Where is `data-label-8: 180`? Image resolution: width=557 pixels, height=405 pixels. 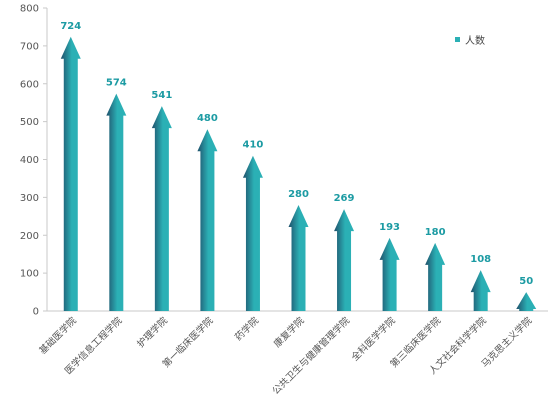 data-label-8: 180 is located at coordinates (435, 232).